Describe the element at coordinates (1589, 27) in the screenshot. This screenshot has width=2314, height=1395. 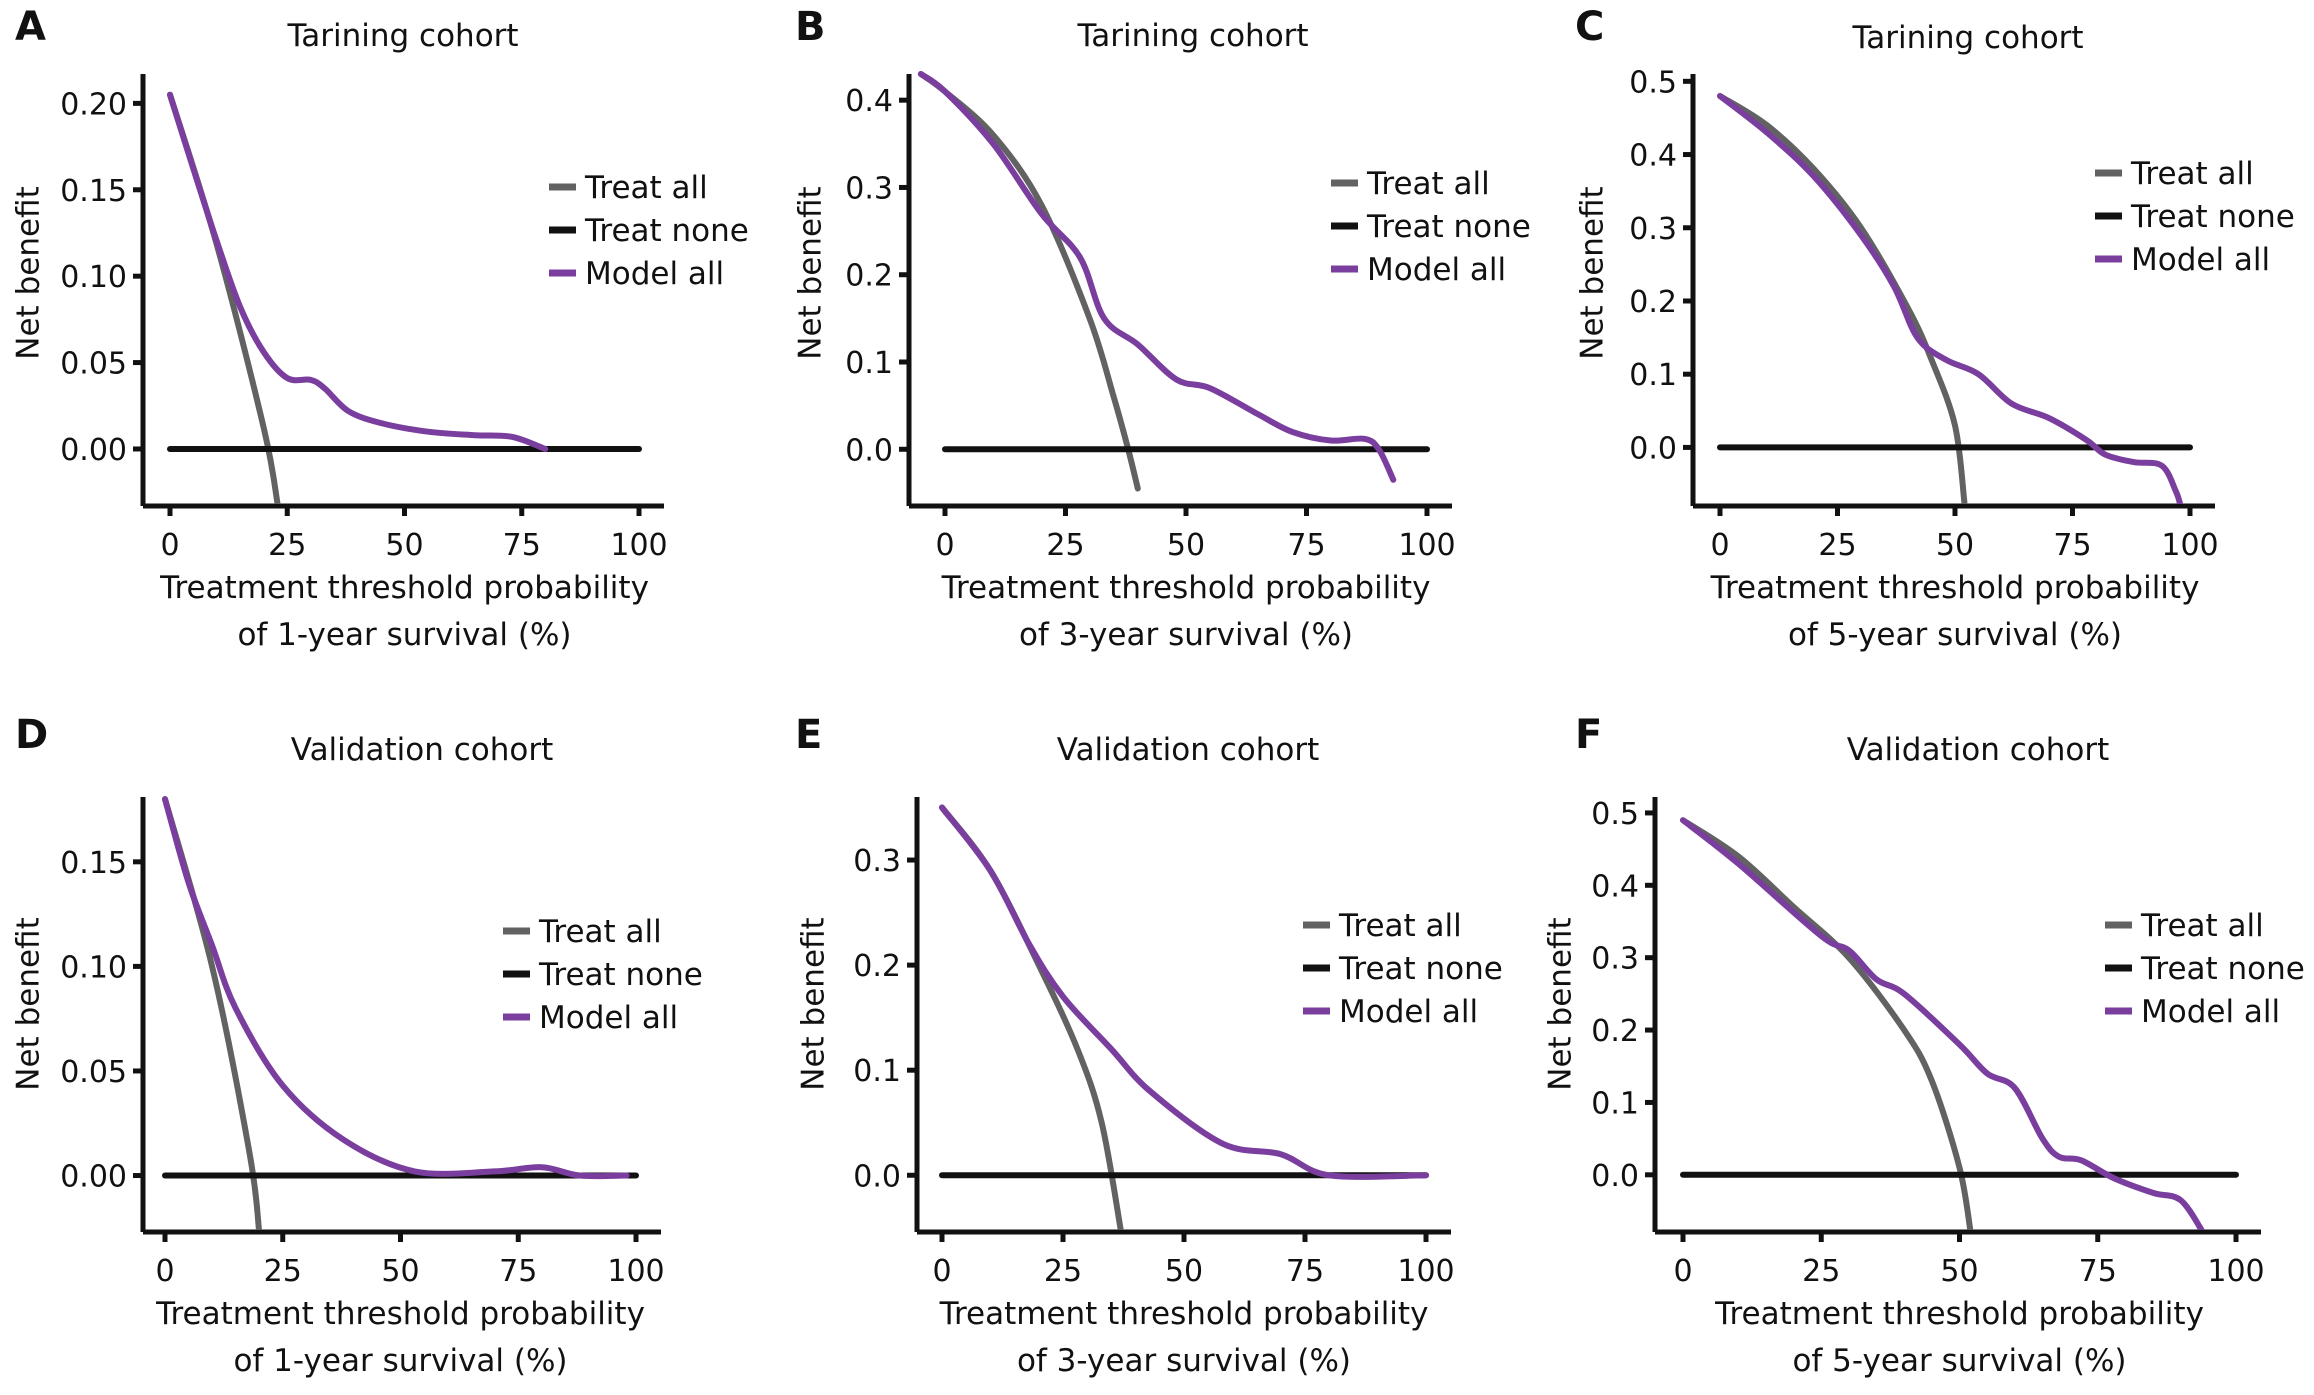
I see `panel-letter: C` at that location.